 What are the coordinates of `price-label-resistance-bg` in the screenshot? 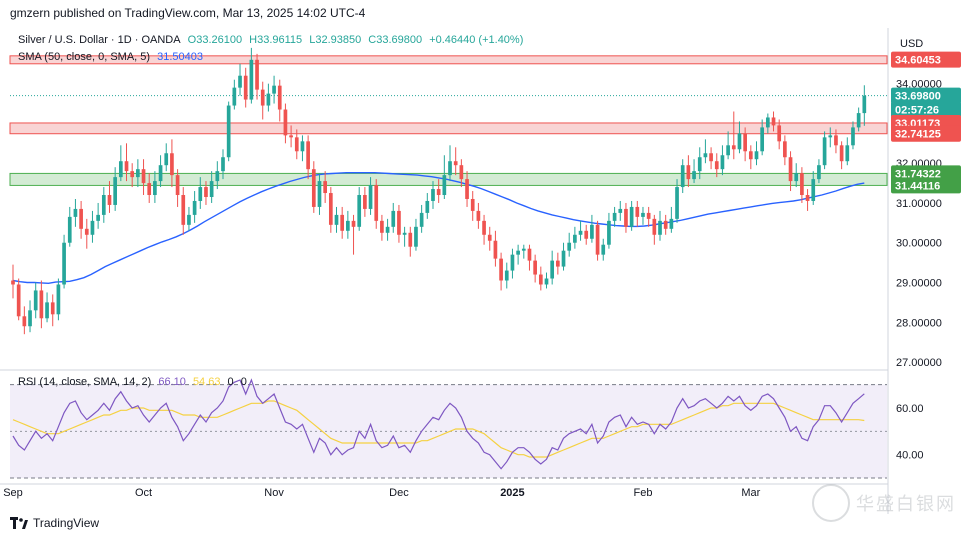 It's located at (926, 59).